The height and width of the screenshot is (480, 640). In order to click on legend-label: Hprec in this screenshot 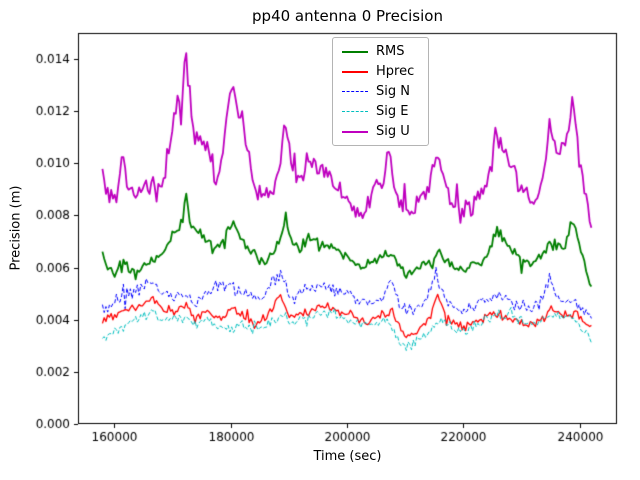, I will do `click(395, 71)`.